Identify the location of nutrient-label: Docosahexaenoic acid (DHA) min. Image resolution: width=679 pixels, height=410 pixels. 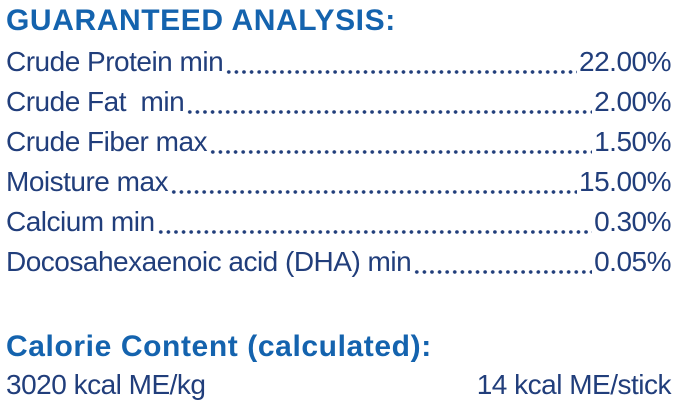
(209, 261).